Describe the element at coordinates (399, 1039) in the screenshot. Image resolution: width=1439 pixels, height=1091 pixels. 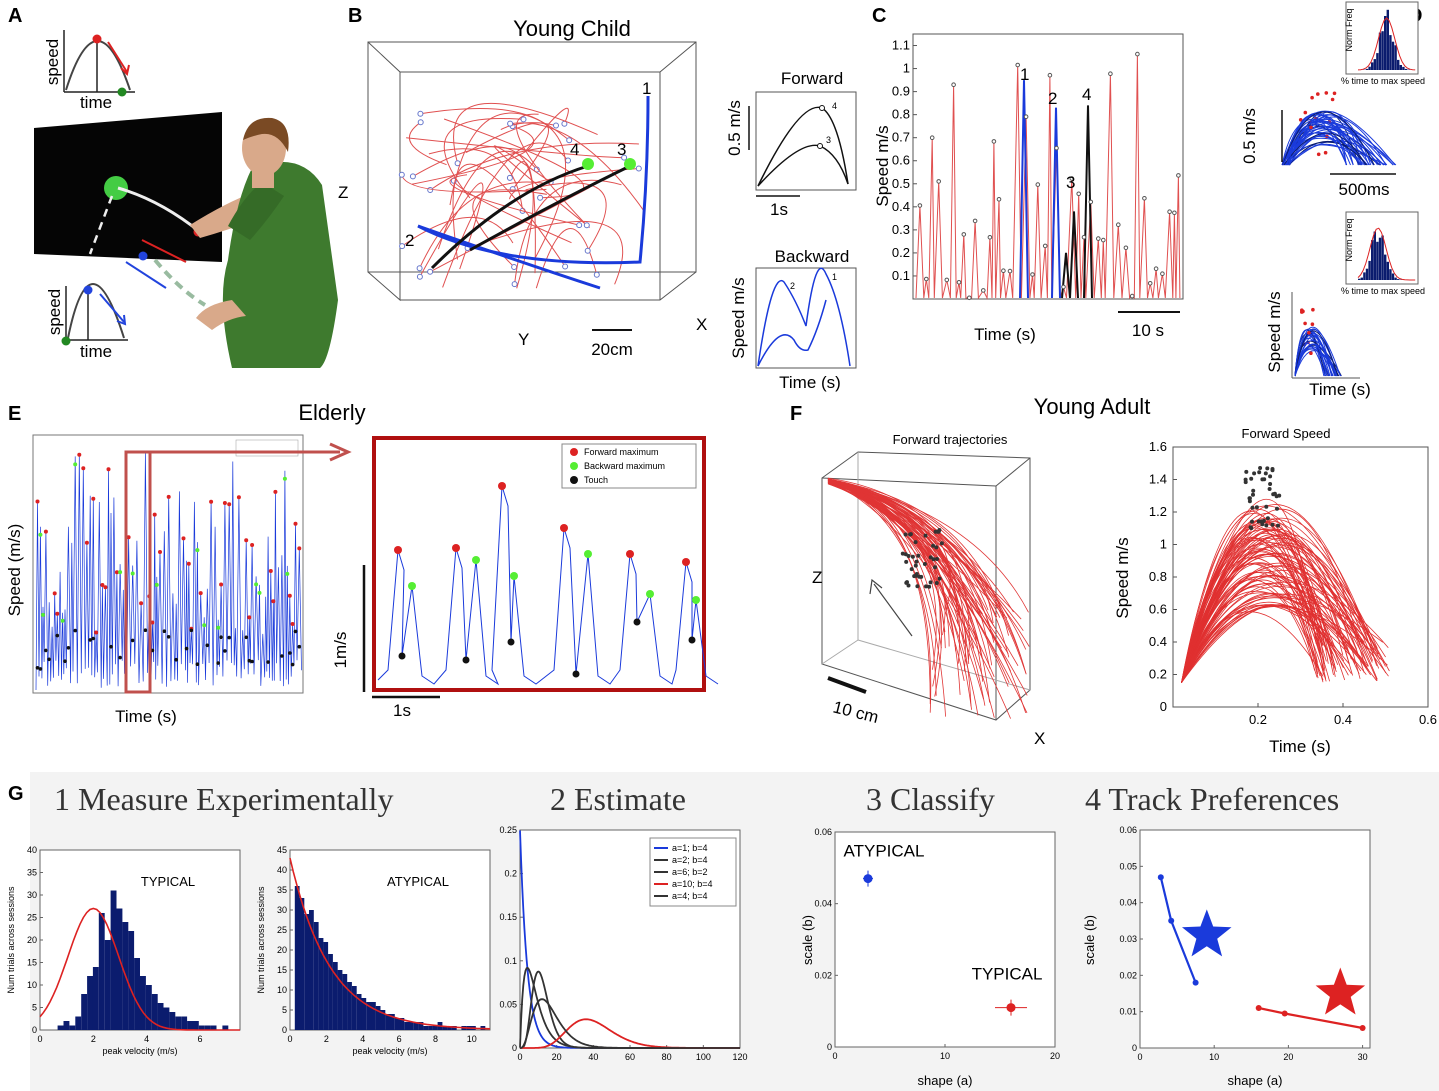
I see `g-hist2-xtick-label: 6` at that location.